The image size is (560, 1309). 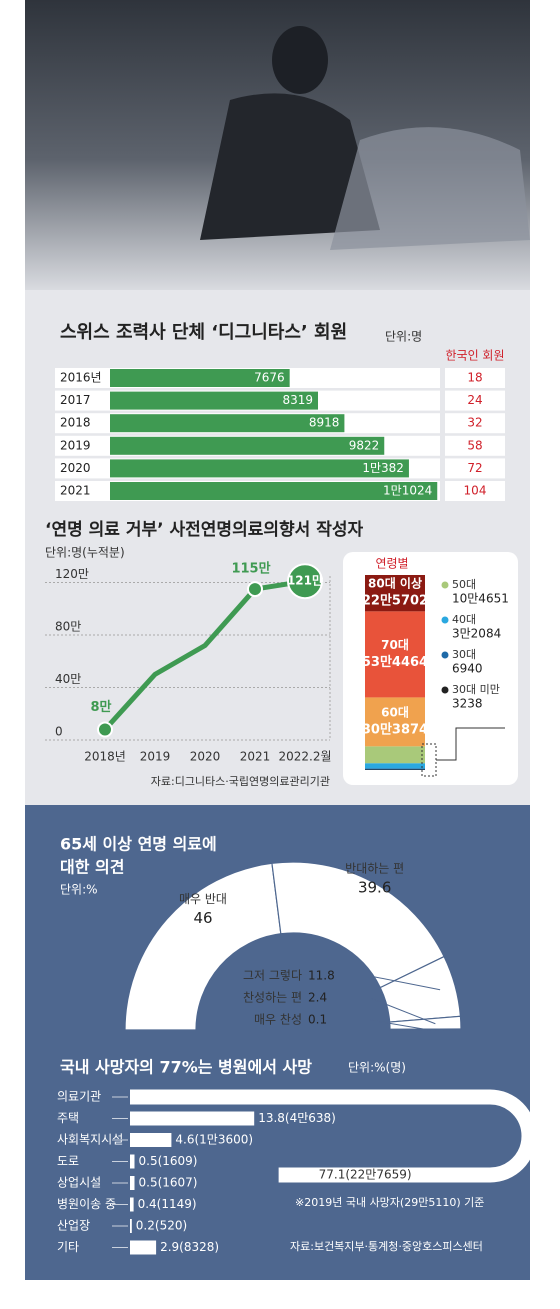 I want to click on value-label: 1만1024, so click(x=407, y=491).